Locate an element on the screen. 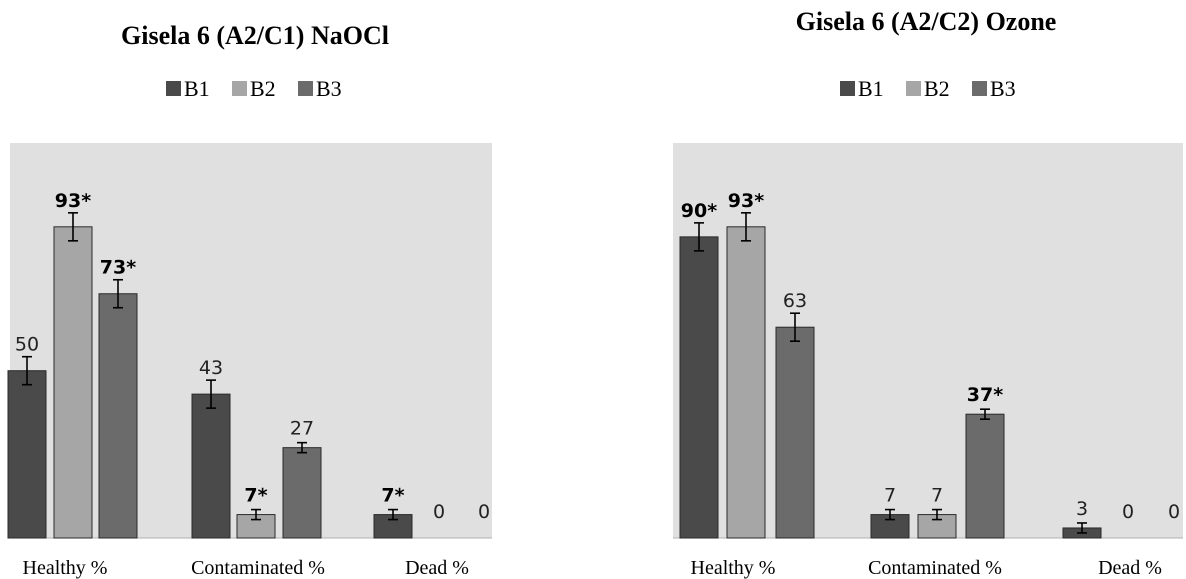 The height and width of the screenshot is (579, 1186). chart-title: Gisela 6 (A2/C1) NaOCl is located at coordinates (255, 35).